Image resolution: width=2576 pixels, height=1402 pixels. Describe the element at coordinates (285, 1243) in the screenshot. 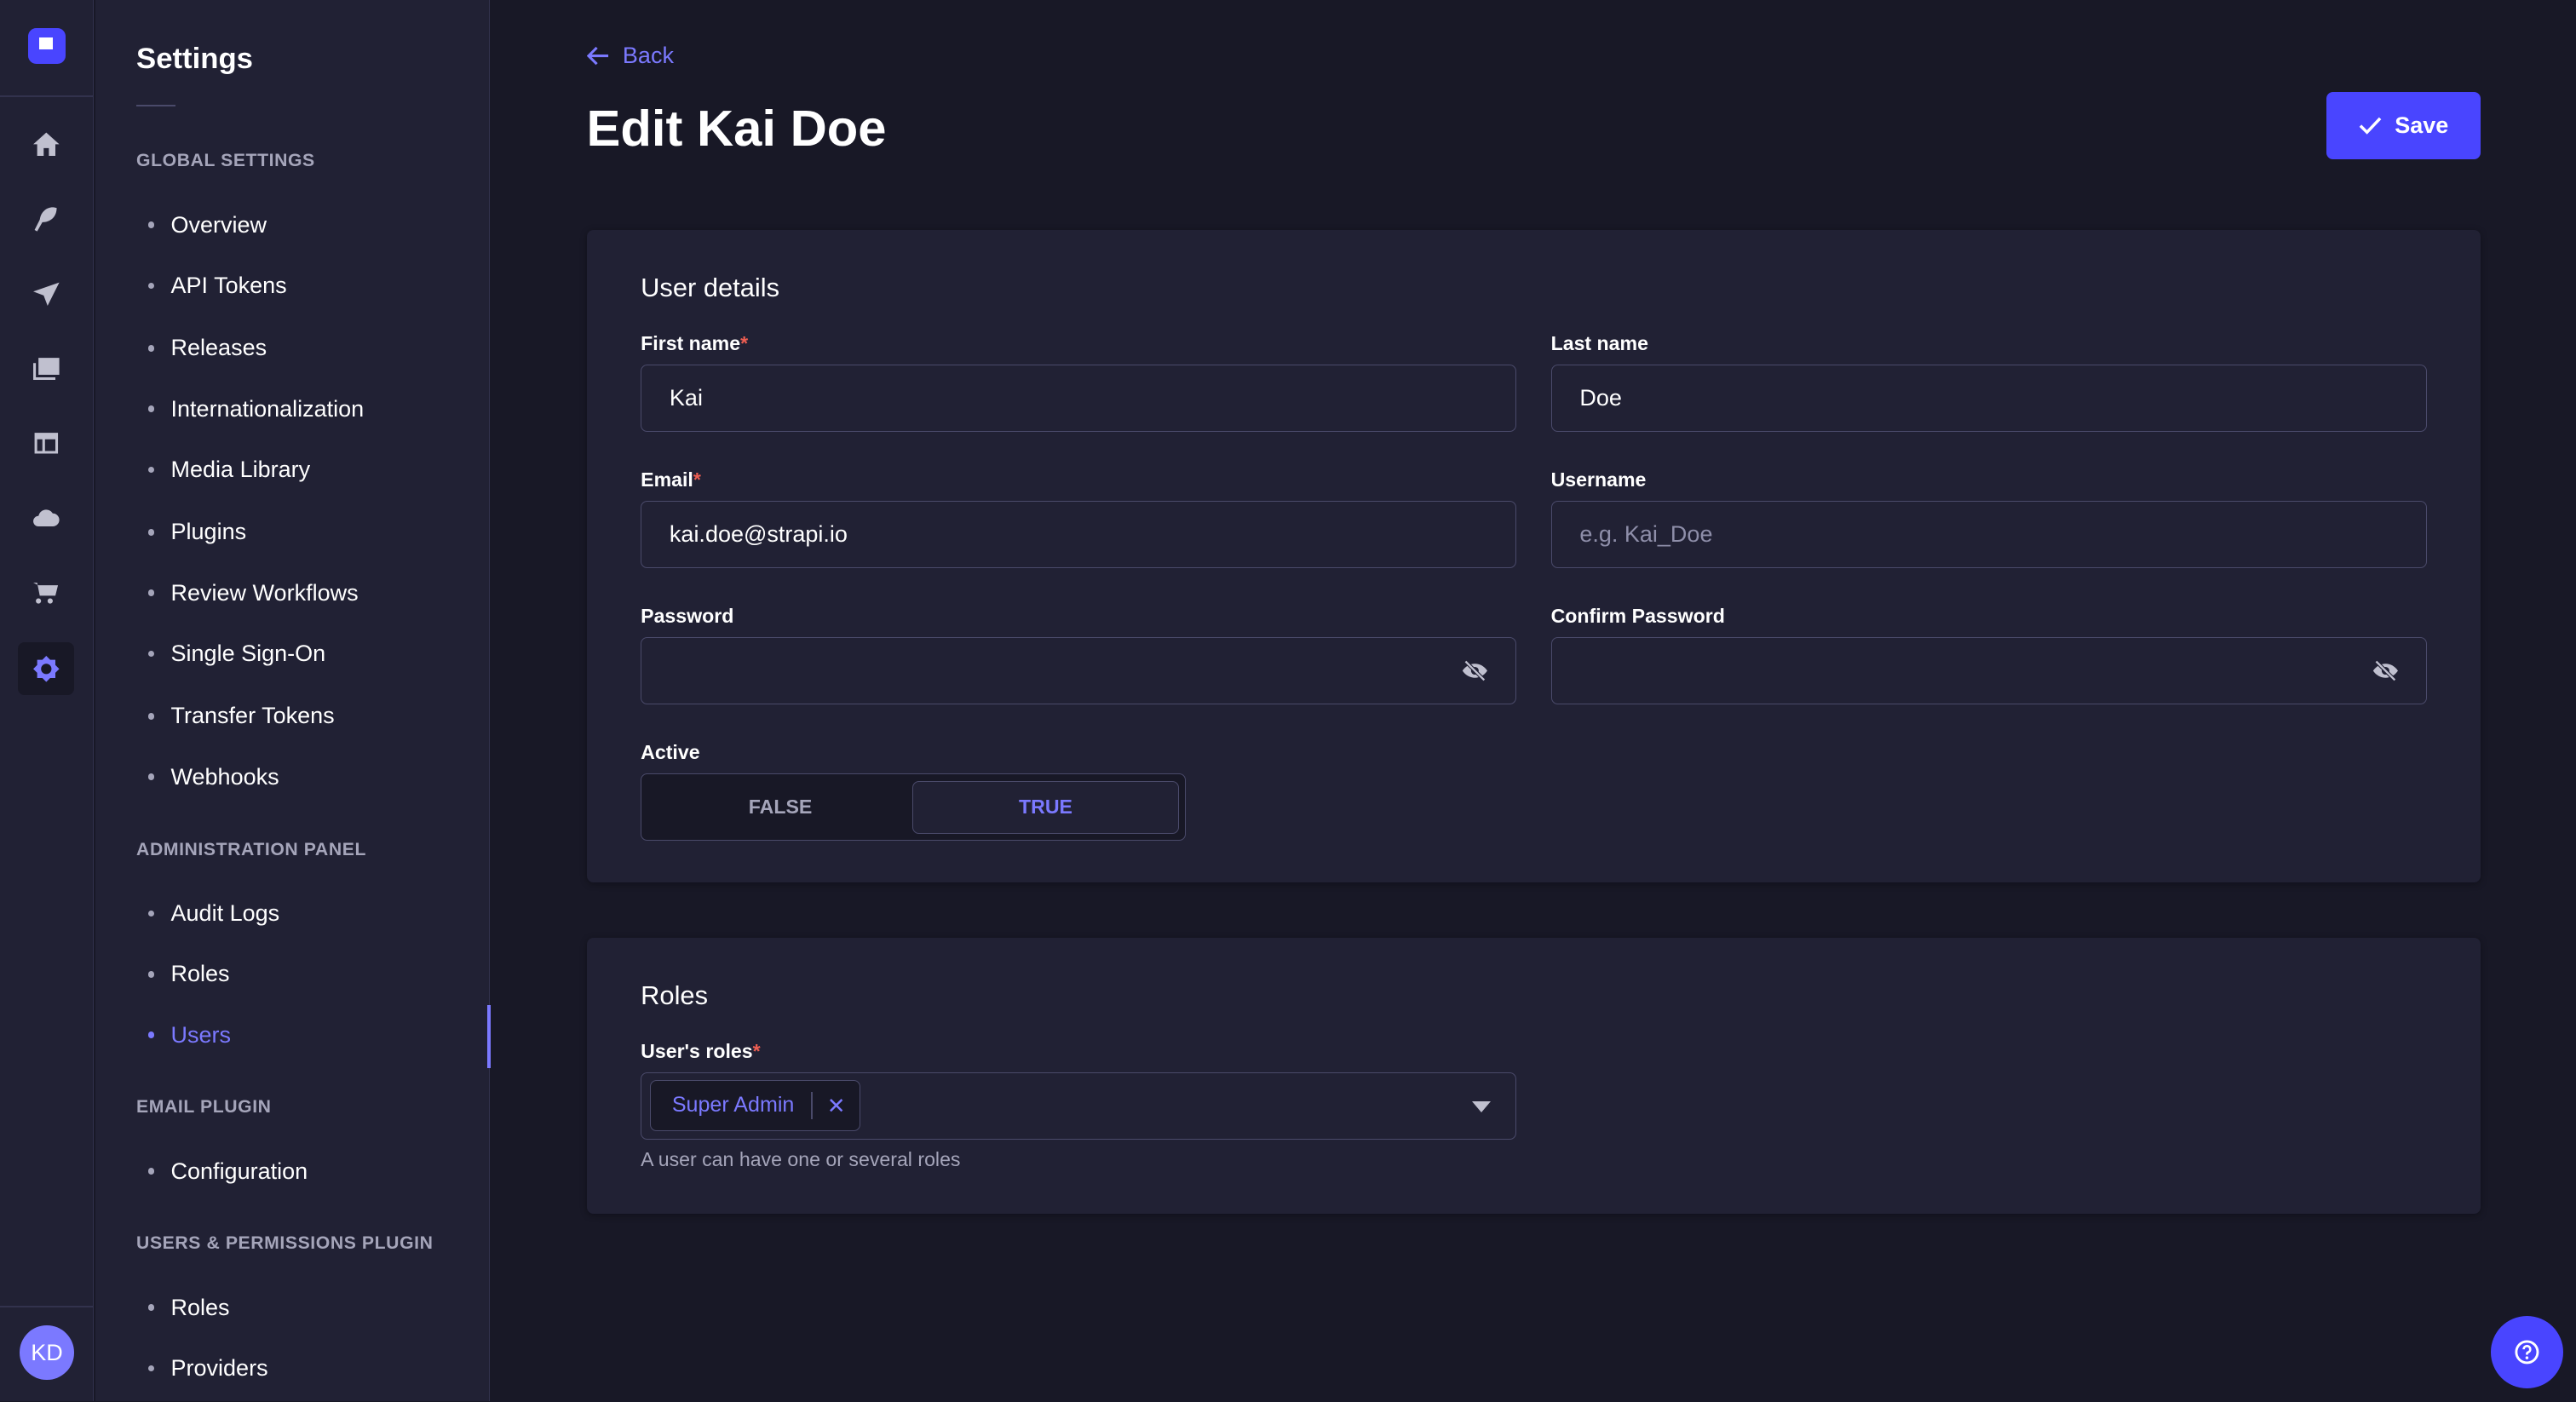

I see `section-users-permissions-plugin: USERS & PERMISSIONS PLUGIN` at that location.